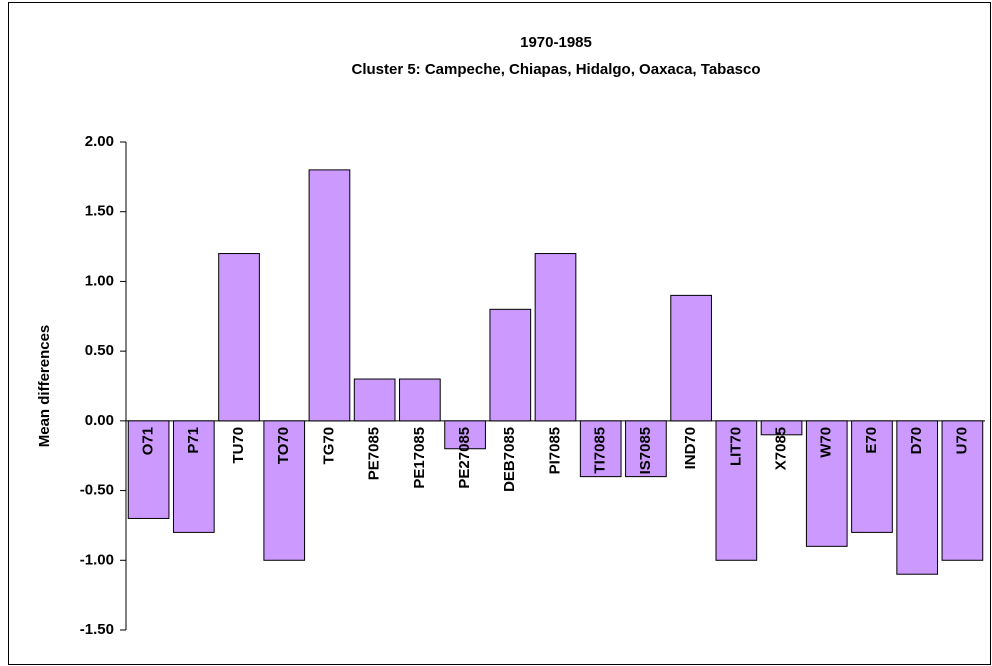 Image resolution: width=992 pixels, height=666 pixels. What do you see at coordinates (826, 442) in the screenshot?
I see `x-tick-label: W70` at bounding box center [826, 442].